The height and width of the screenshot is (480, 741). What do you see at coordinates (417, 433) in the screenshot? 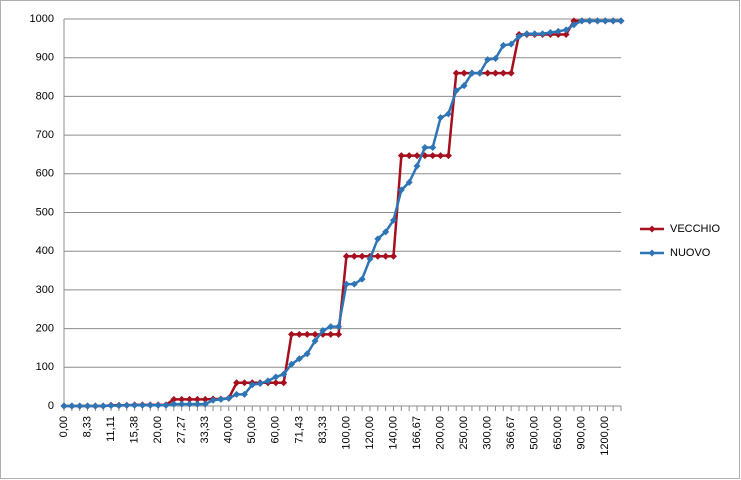
I see `x-tick-label: 166,67` at bounding box center [417, 433].